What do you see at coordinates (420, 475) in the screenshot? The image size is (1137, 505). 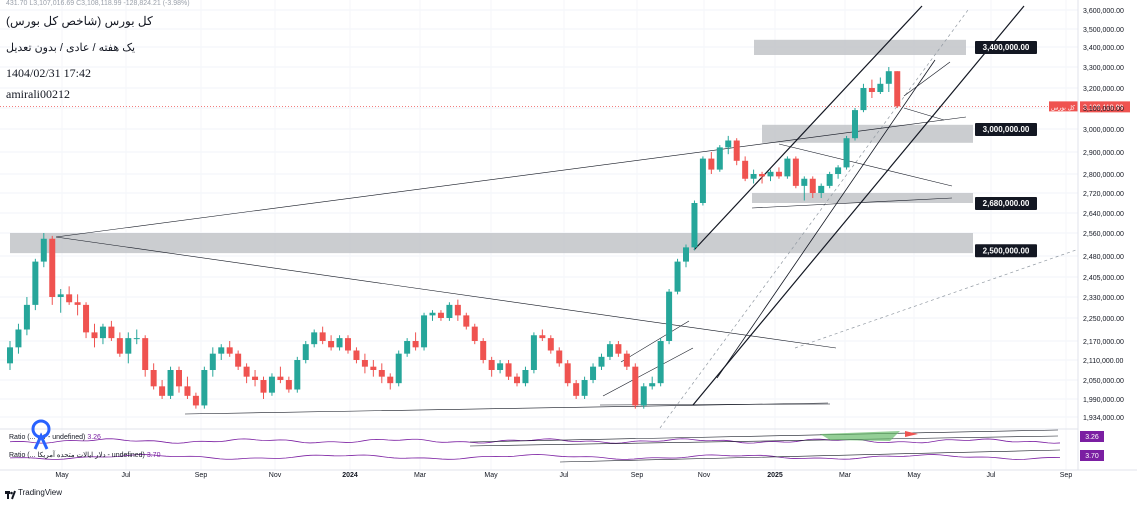 I see `x-tick-label: Mar` at bounding box center [420, 475].